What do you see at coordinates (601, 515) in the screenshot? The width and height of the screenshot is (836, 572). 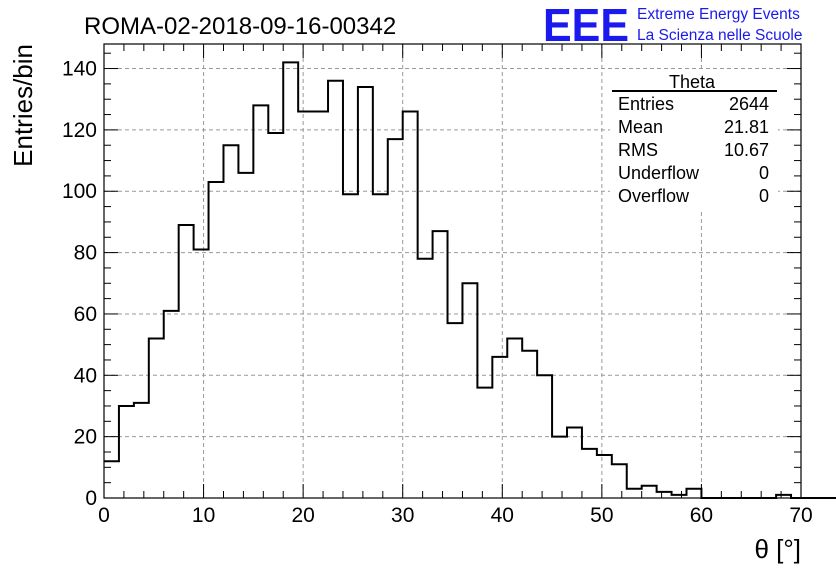 I see `x-tick-label: 50` at bounding box center [601, 515].